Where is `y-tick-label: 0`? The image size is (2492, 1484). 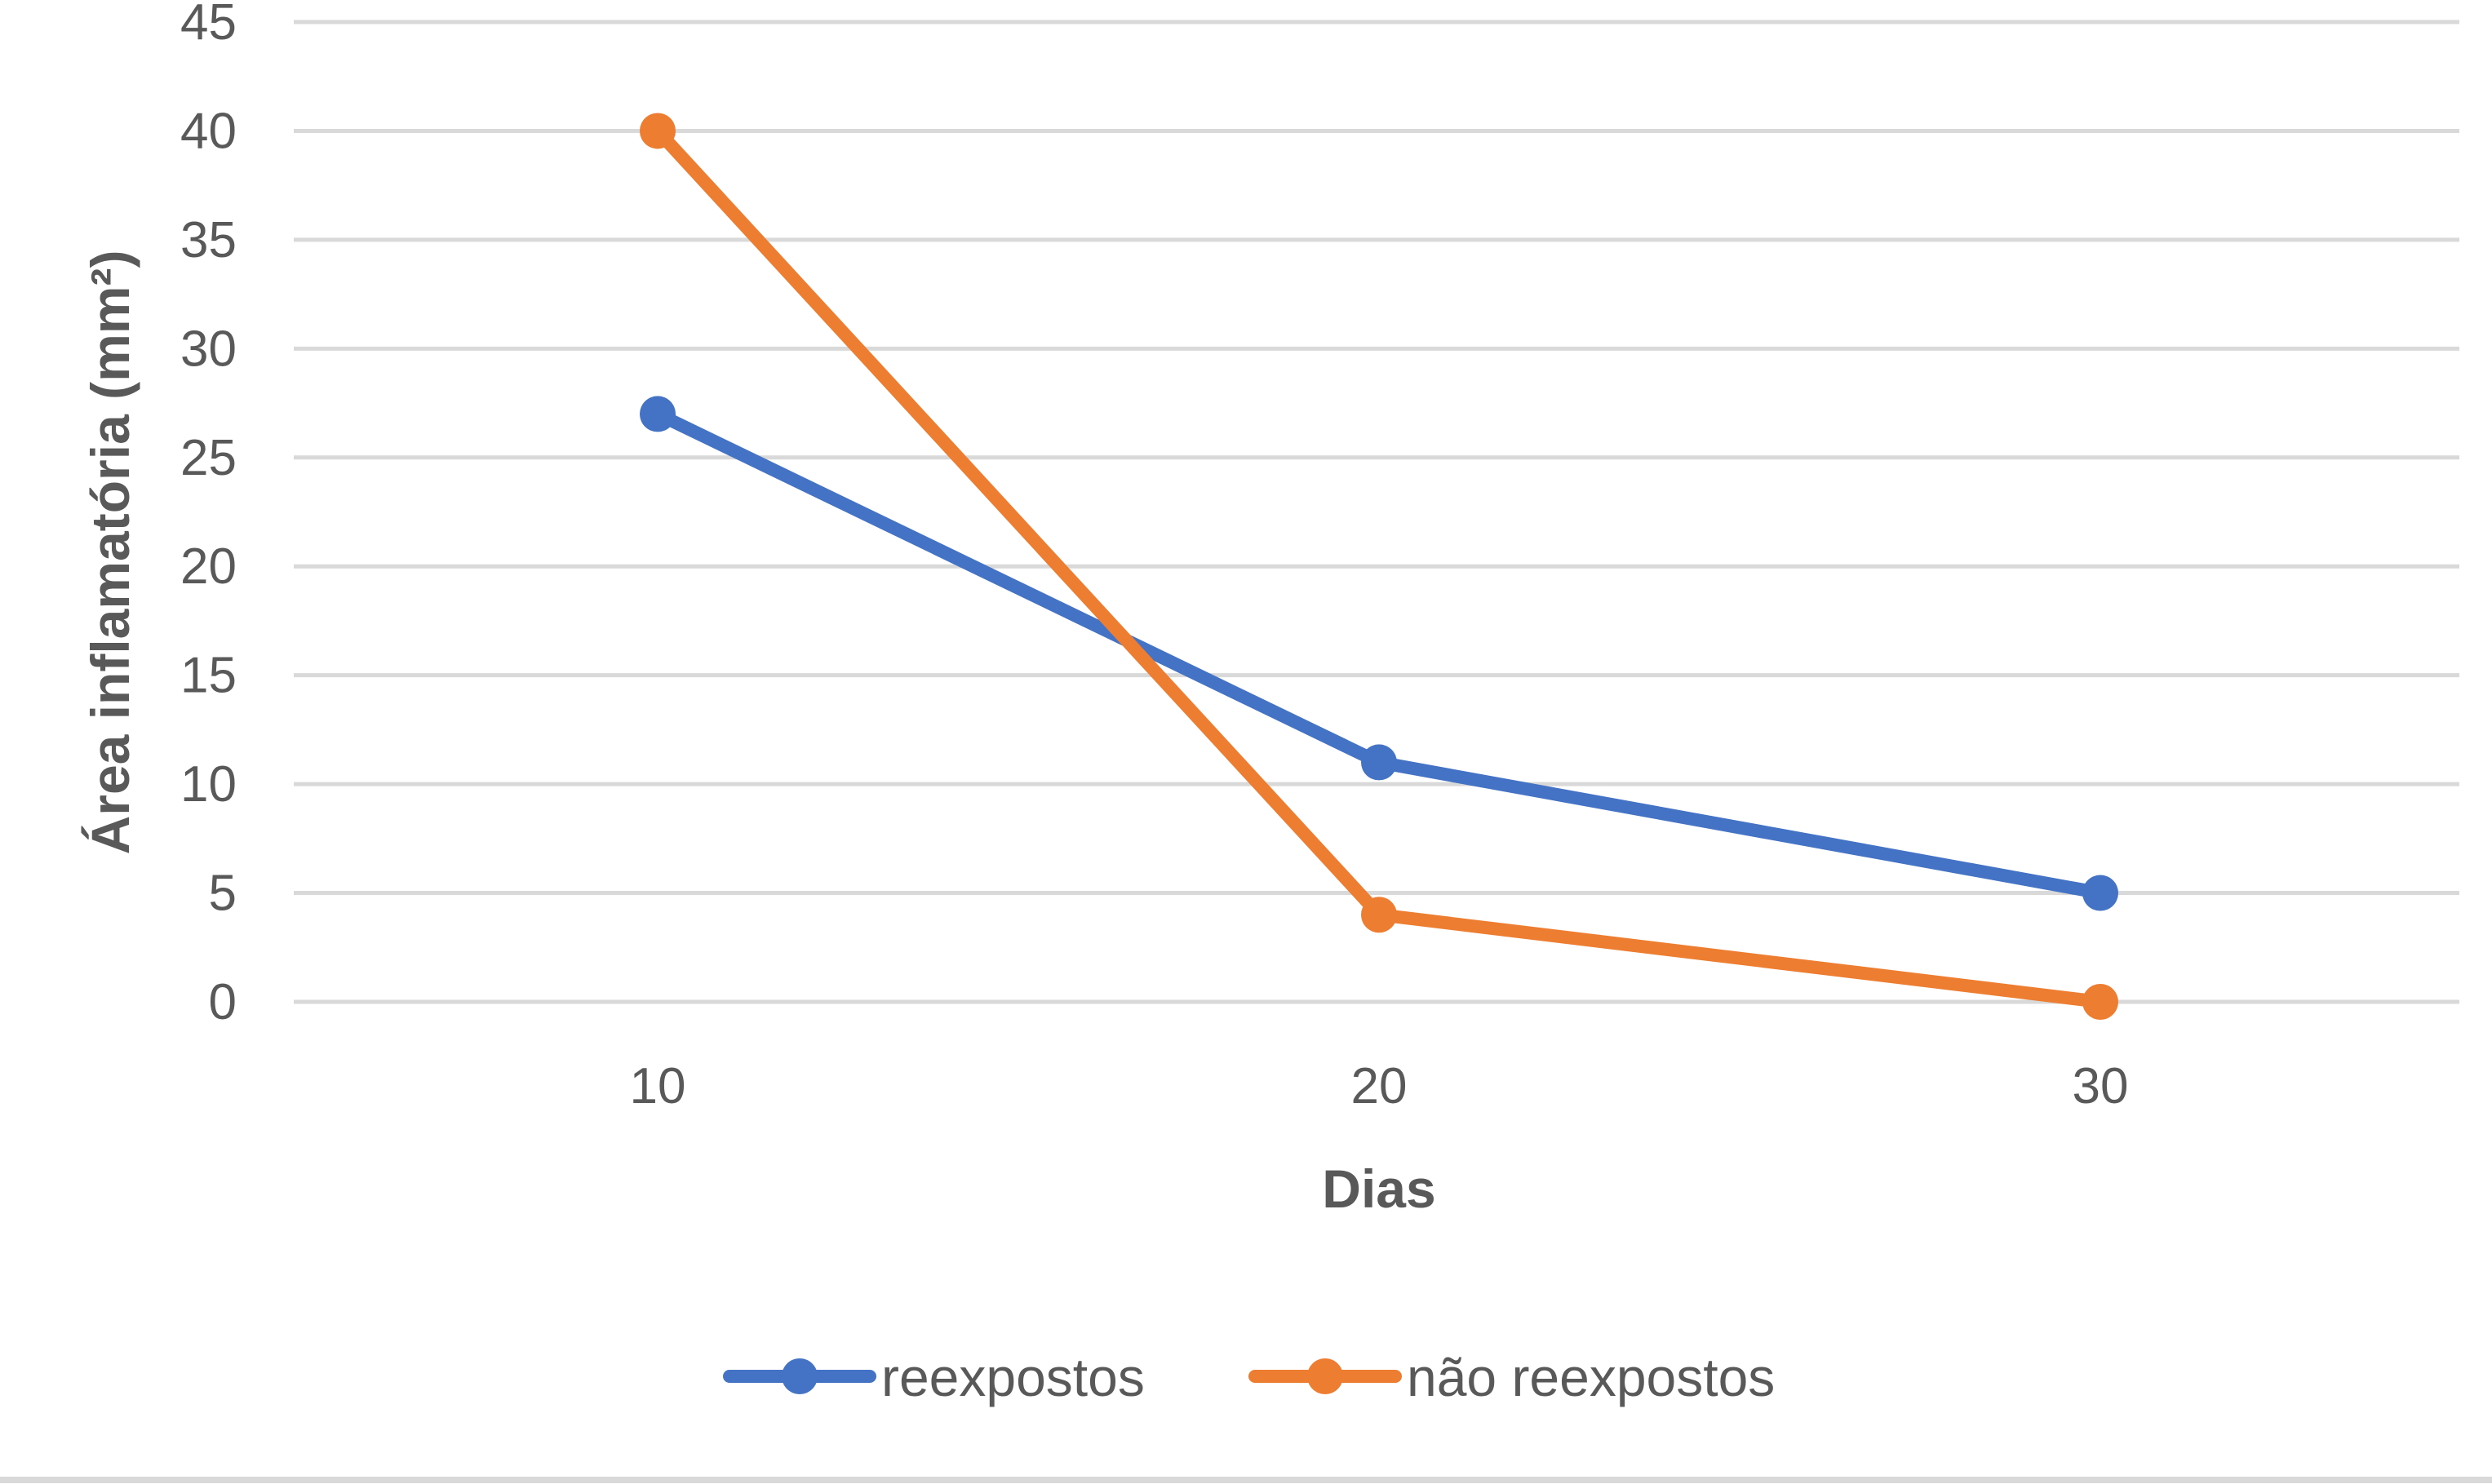 y-tick-label: 0 is located at coordinates (223, 1002).